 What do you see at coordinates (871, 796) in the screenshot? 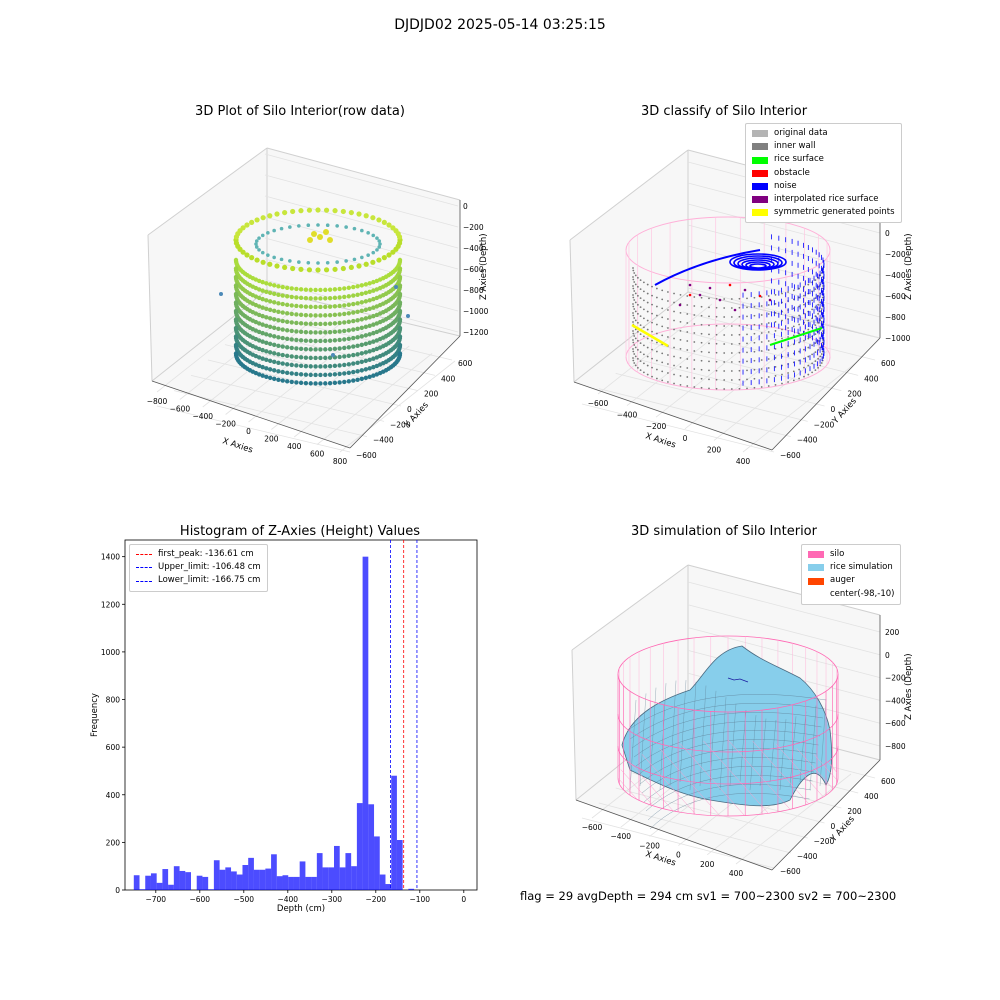
I see `sim-y-tick: 400` at bounding box center [871, 796].